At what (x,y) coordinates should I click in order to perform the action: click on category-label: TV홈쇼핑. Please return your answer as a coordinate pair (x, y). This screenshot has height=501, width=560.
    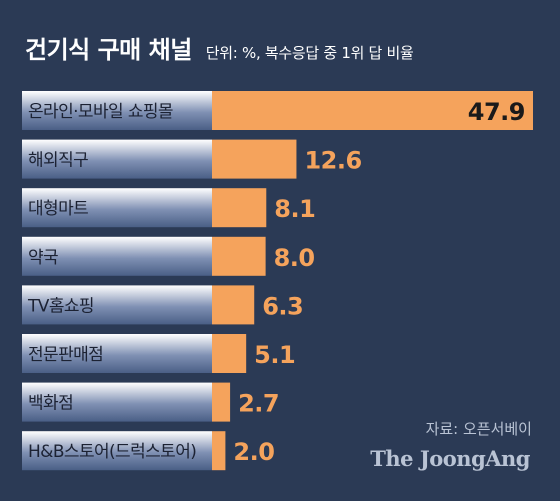
    Looking at the image, I should click on (60, 306).